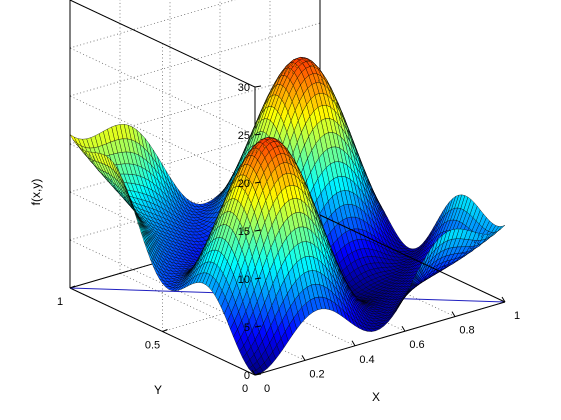 The image size is (561, 420). I want to click on z-tick-label: 5, so click(247, 328).